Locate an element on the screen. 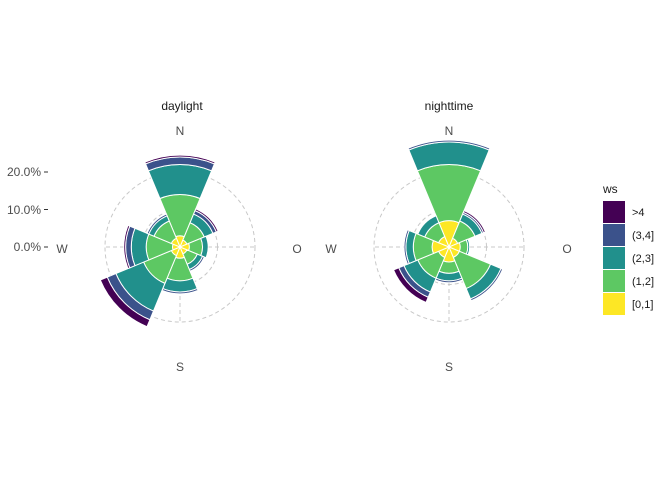 Image resolution: width=672 pixels, height=485 pixels. bars-nighttime is located at coordinates (448, 221).